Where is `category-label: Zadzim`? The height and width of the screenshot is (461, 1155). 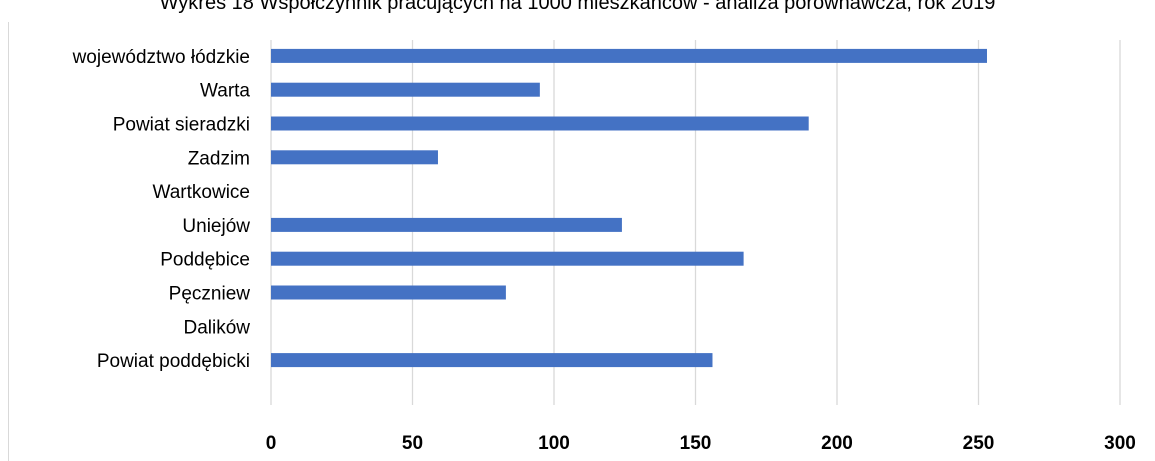
category-label: Zadzim is located at coordinates (219, 158).